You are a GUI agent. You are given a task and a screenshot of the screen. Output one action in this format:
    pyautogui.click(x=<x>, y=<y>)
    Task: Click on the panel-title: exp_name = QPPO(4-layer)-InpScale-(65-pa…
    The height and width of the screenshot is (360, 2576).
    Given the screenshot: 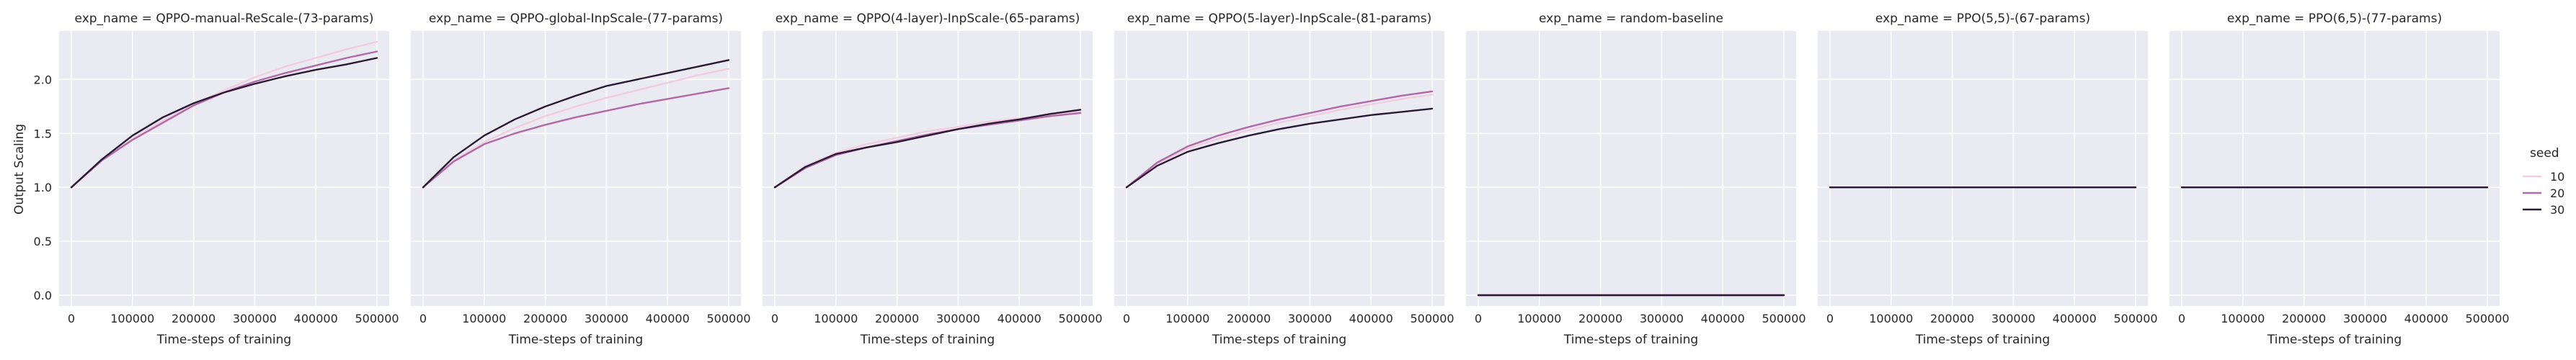 What is the action you would take?
    pyautogui.click(x=928, y=19)
    